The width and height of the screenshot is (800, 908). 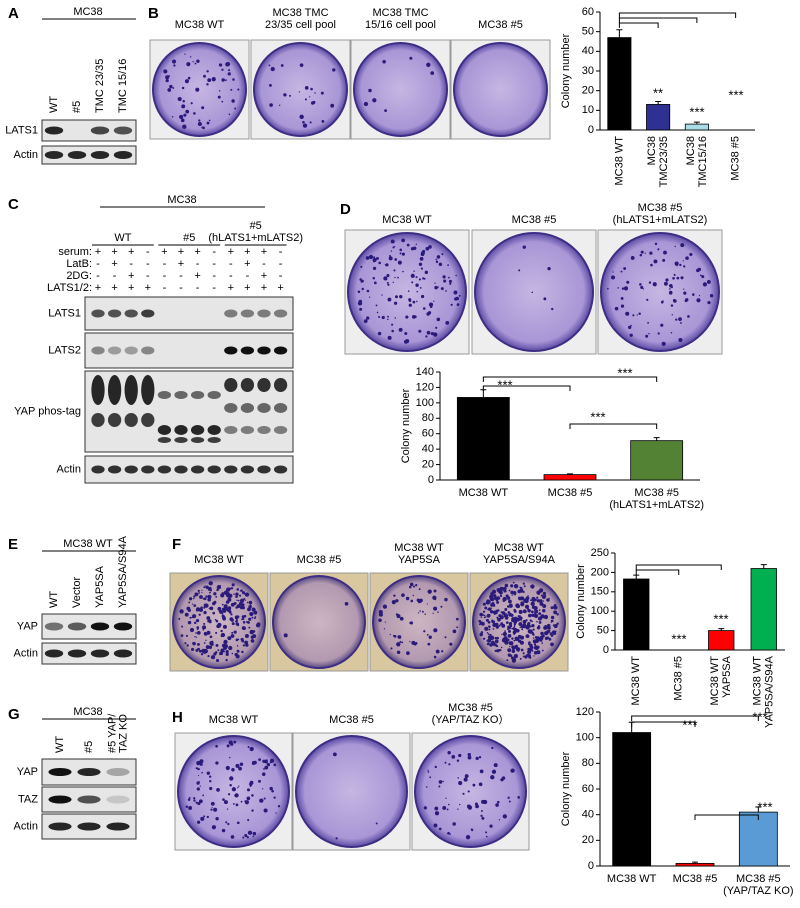 What do you see at coordinates (657, 460) in the screenshot?
I see `bar` at bounding box center [657, 460].